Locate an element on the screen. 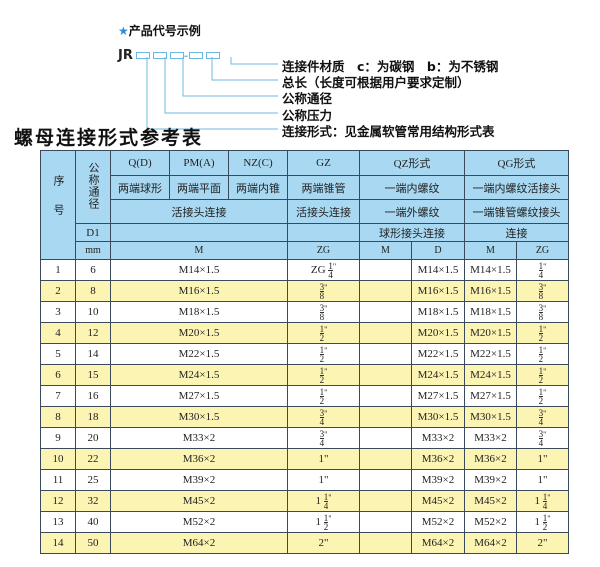 Image resolution: width=600 pixels, height=567 pixels. cell-dn: 15 is located at coordinates (93, 375).